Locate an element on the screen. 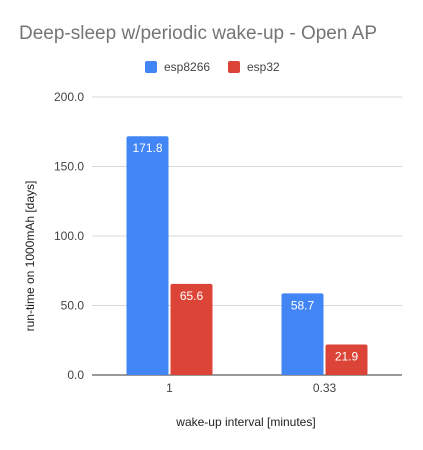 Image resolution: width=423 pixels, height=450 pixels. y-tick-label: 100.0 is located at coordinates (69, 236).